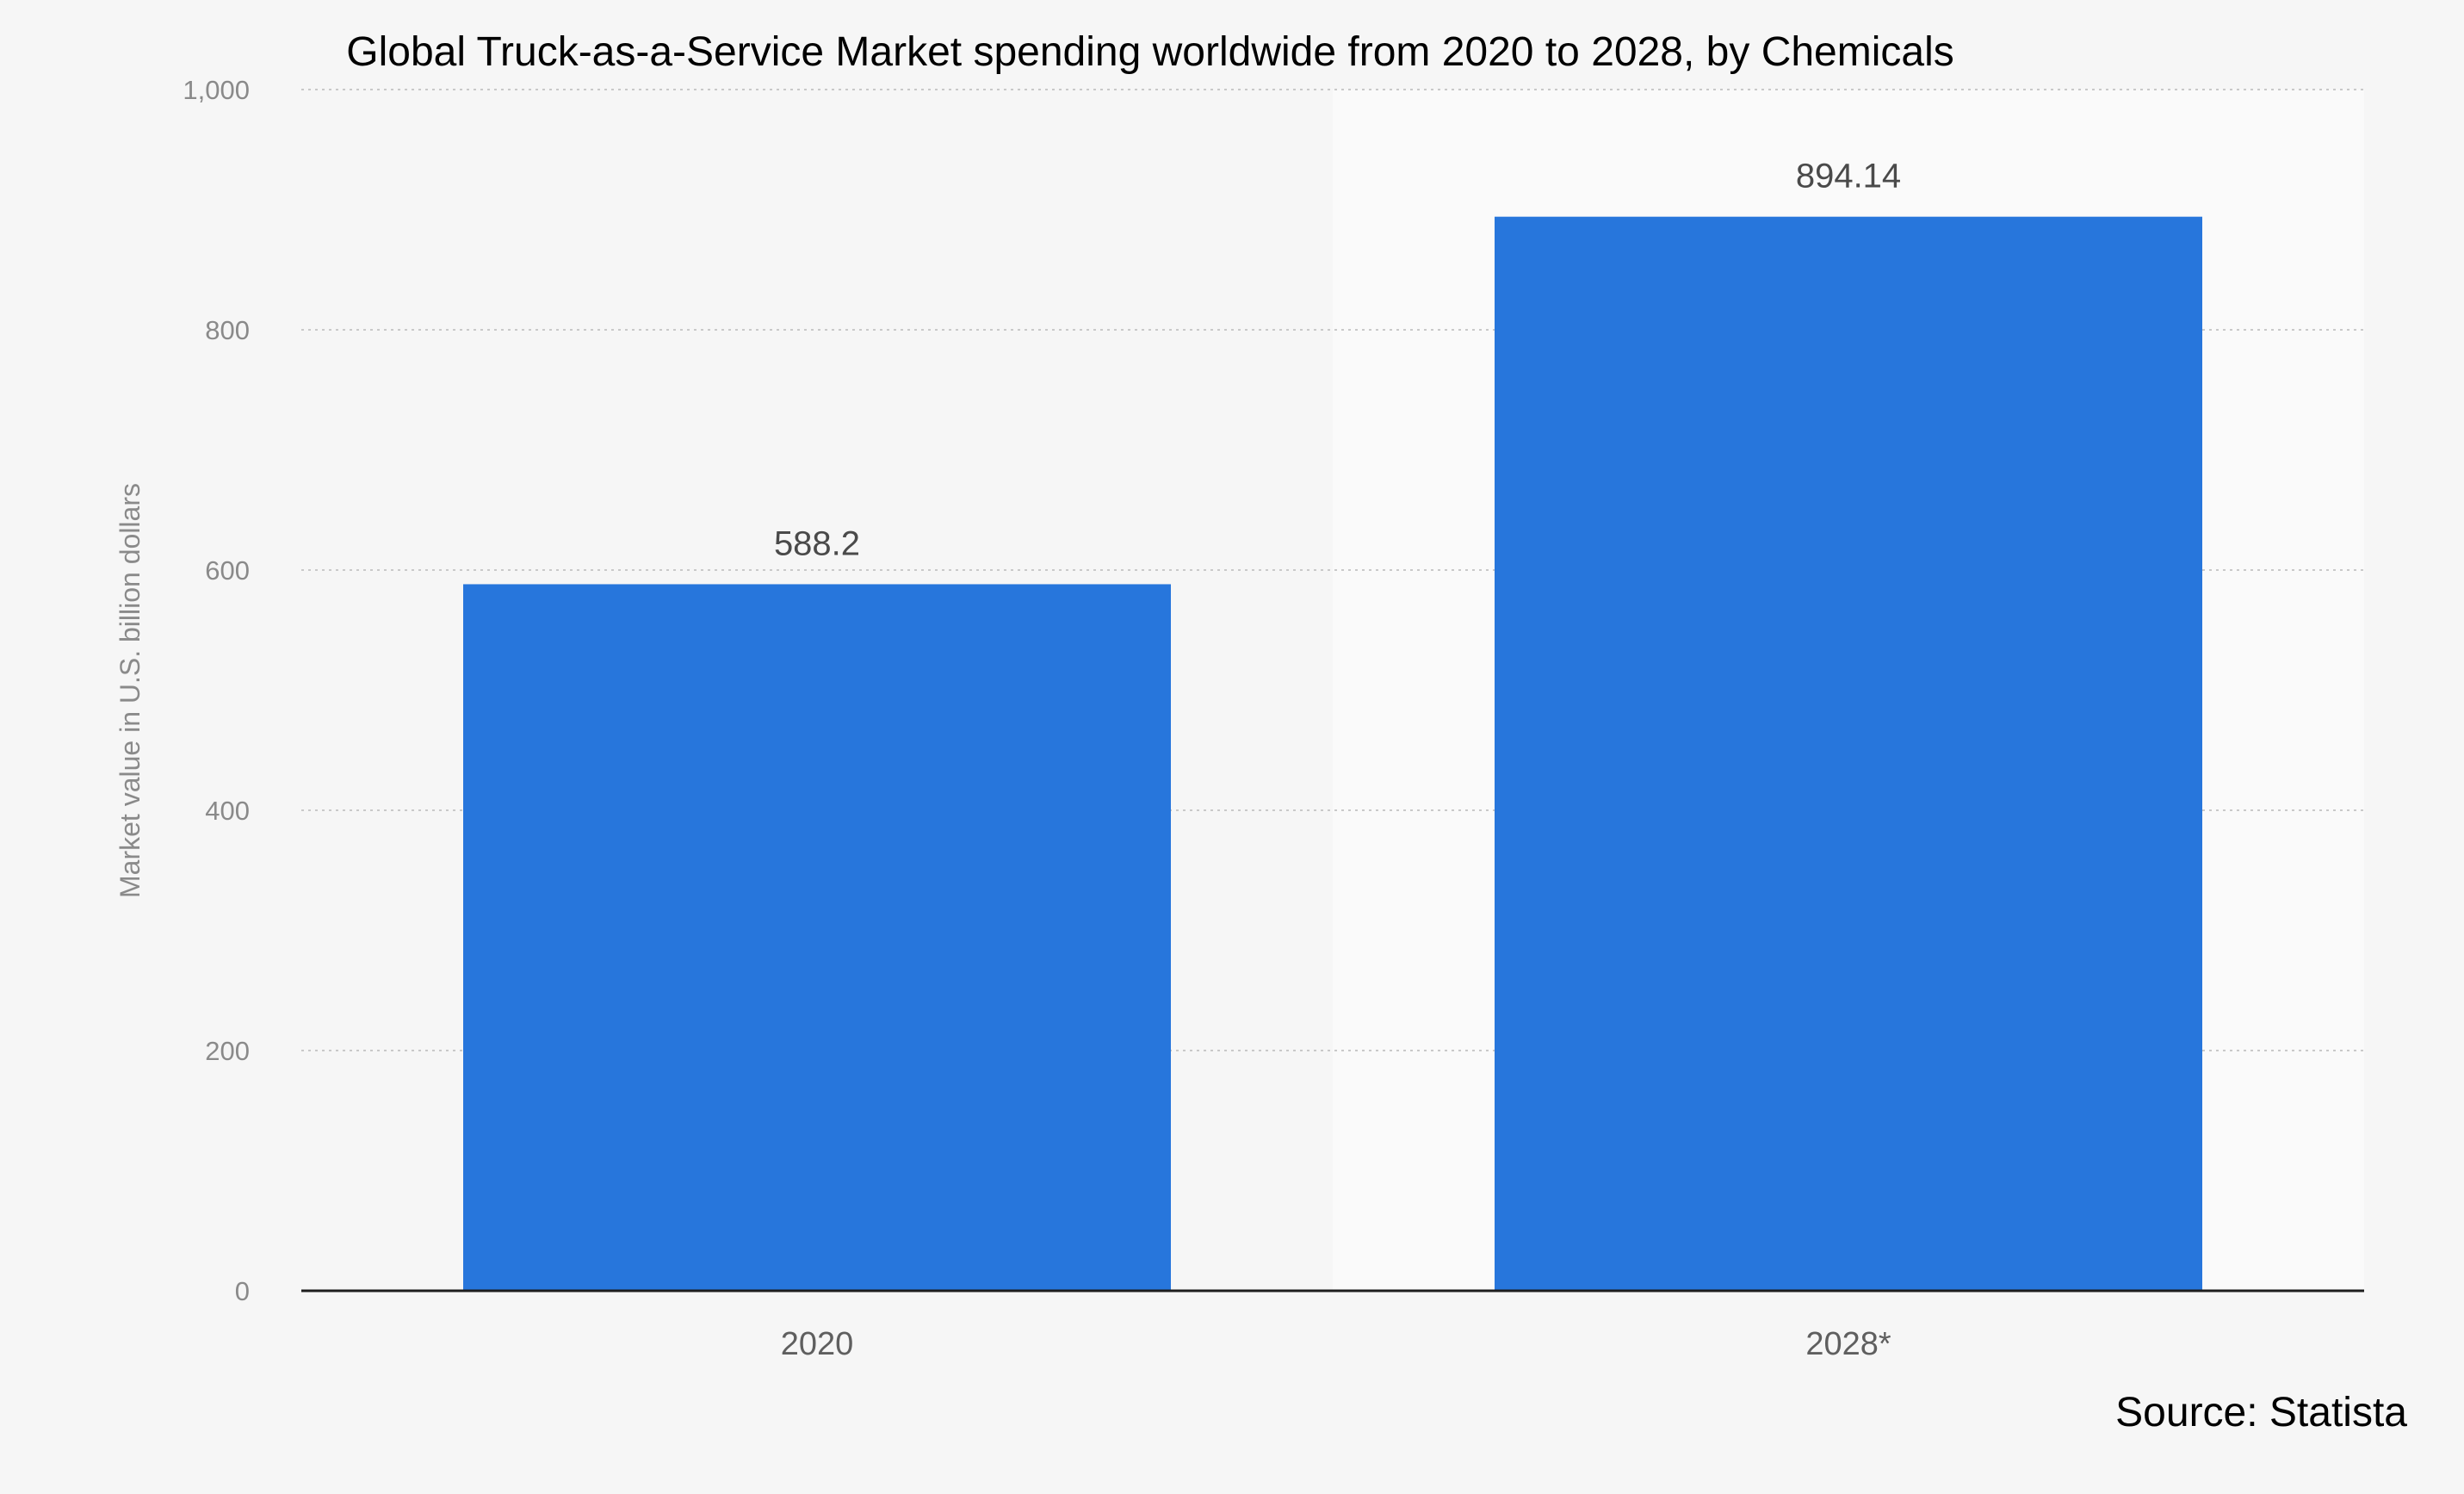  Describe the element at coordinates (1848, 1344) in the screenshot. I see `x-tick-label: 2028*` at that location.